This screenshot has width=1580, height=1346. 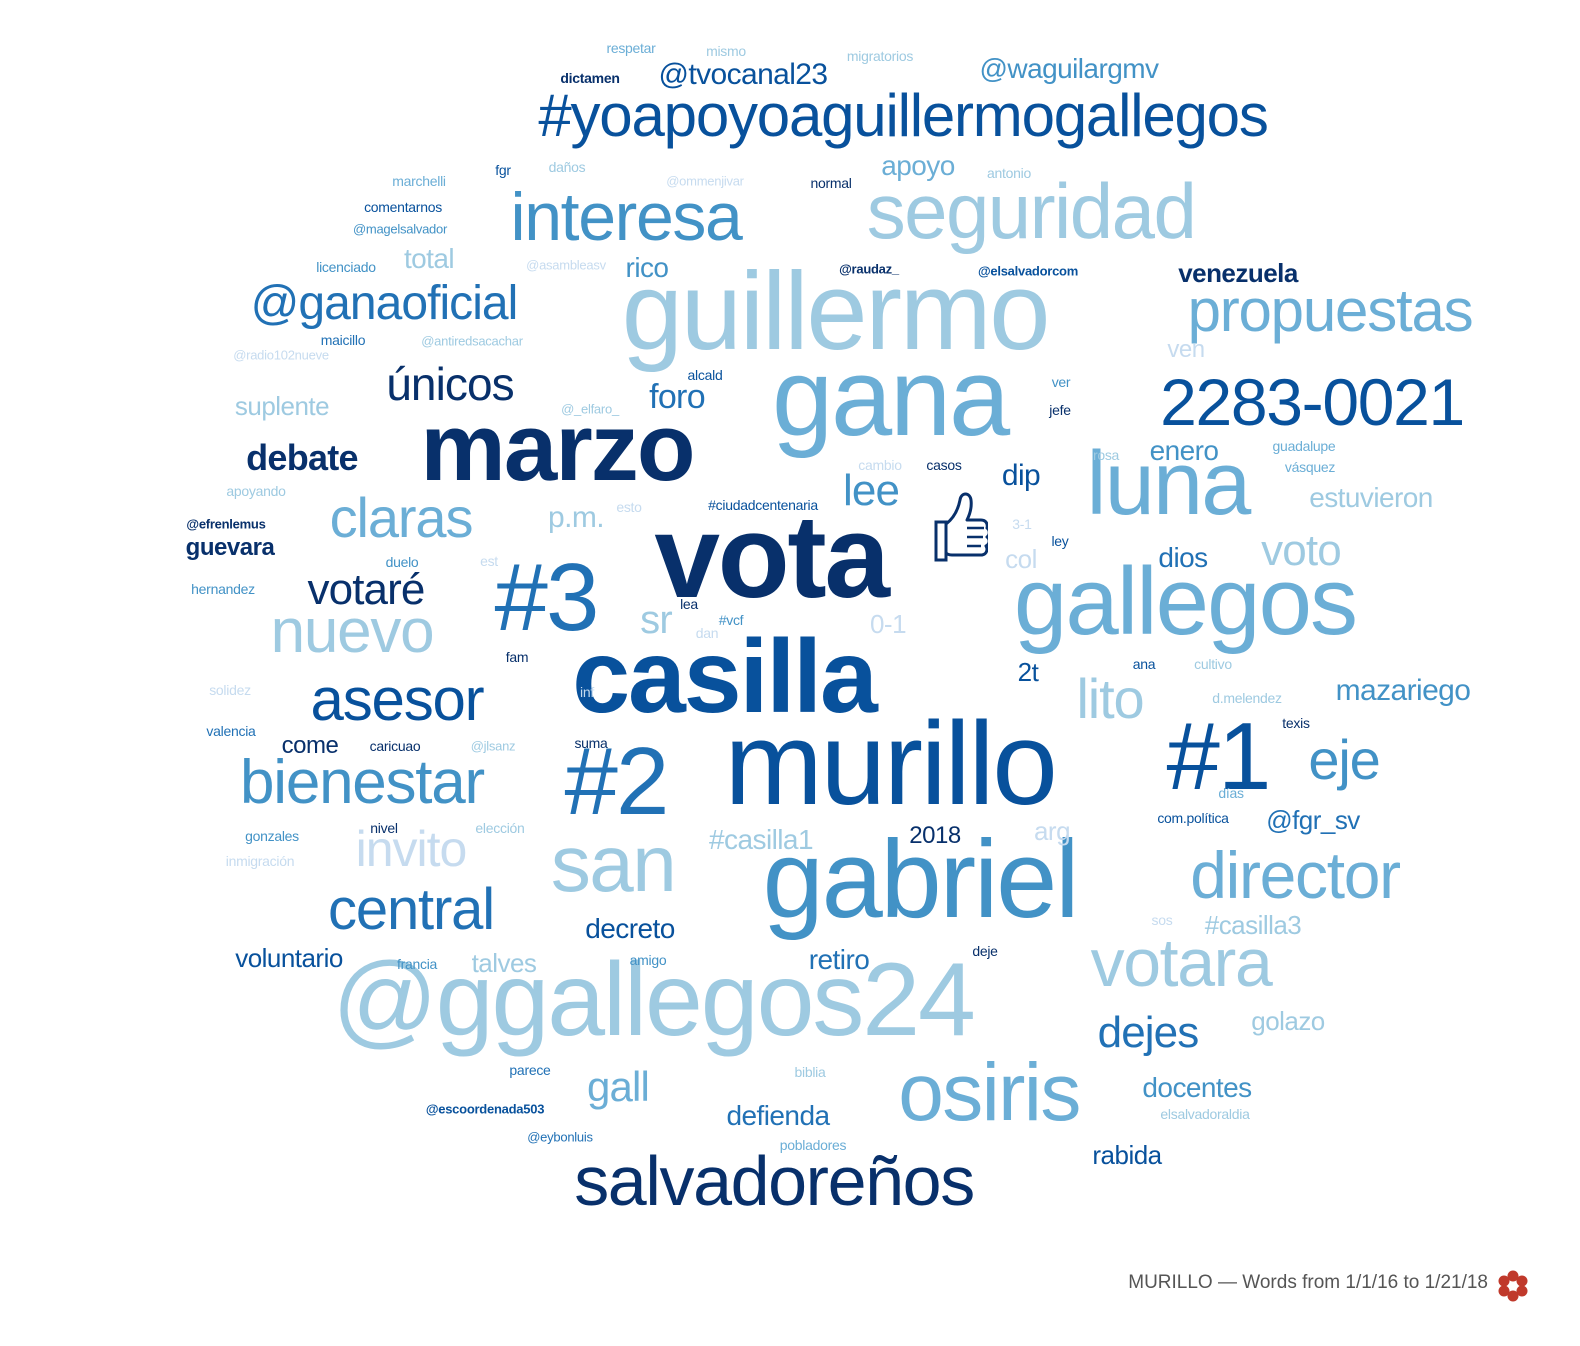 What do you see at coordinates (400, 229) in the screenshot?
I see `word-84: @magelsalvador` at bounding box center [400, 229].